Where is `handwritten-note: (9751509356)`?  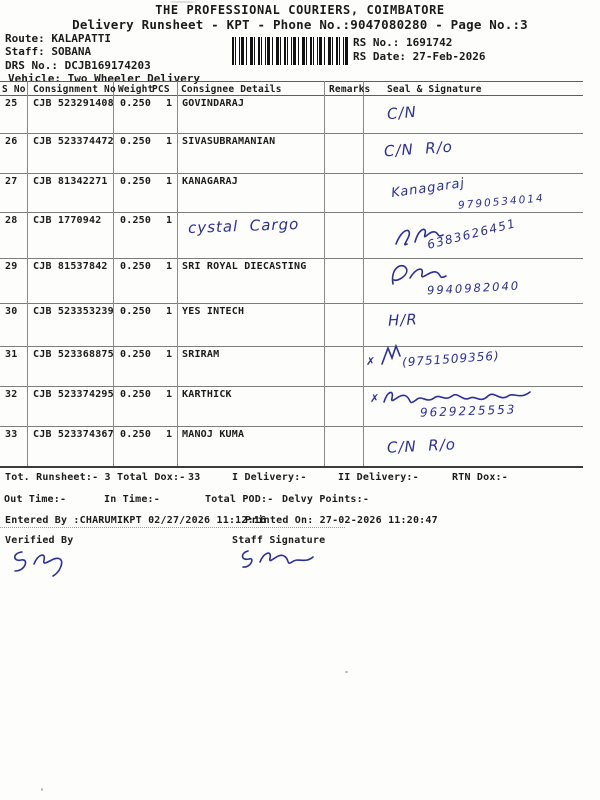 handwritten-note: (9751509356) is located at coordinates (451, 359).